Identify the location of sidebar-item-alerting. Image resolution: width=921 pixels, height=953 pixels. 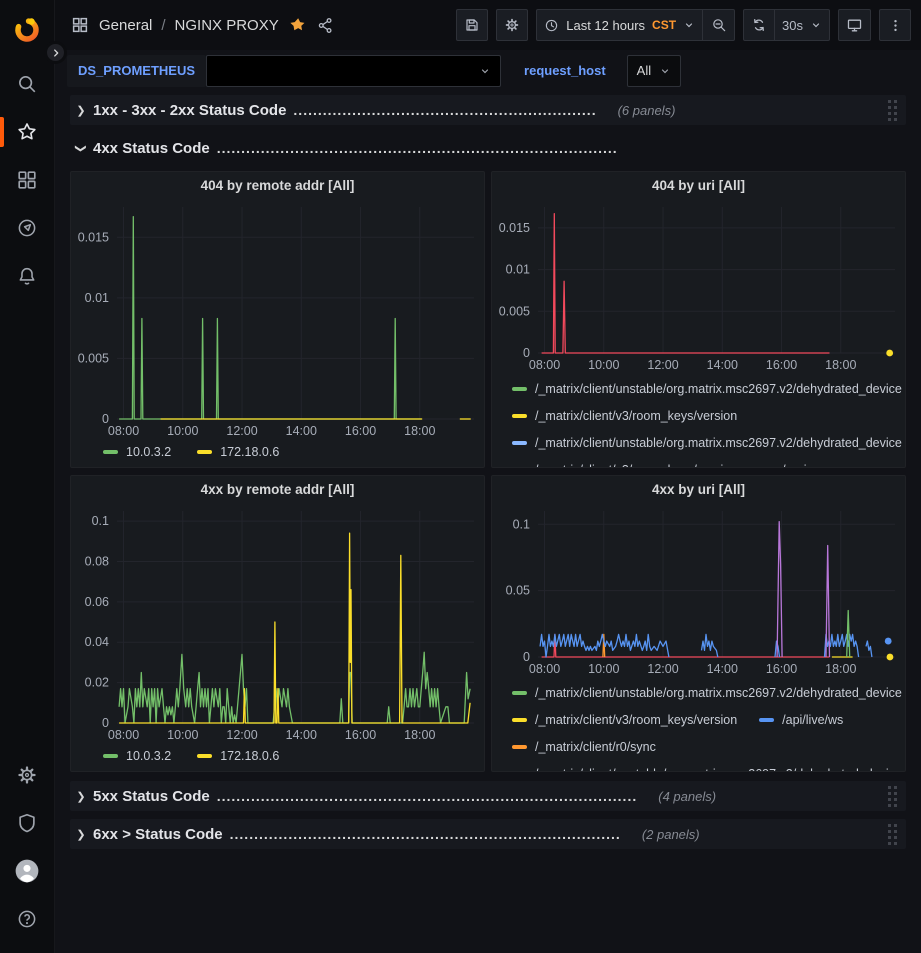
(27, 276).